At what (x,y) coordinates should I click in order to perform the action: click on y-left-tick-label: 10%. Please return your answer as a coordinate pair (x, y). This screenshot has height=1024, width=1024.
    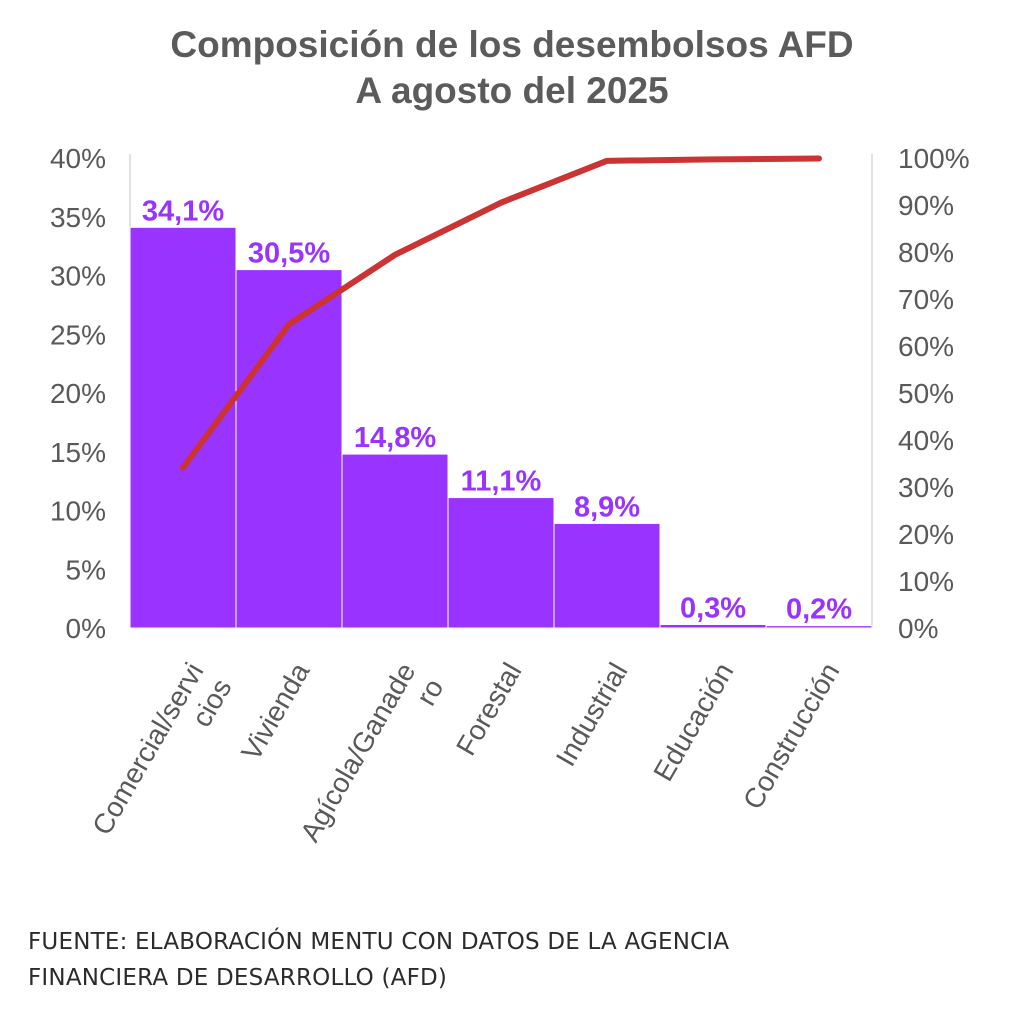
    Looking at the image, I should click on (78, 511).